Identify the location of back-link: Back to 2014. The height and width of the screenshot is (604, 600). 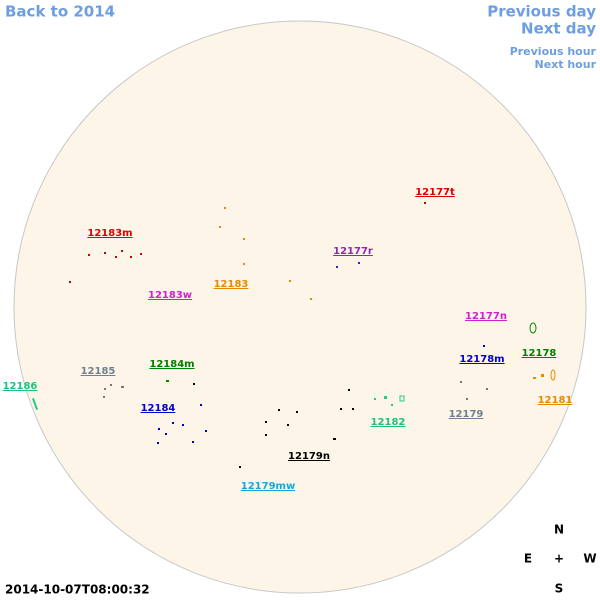
(60, 12).